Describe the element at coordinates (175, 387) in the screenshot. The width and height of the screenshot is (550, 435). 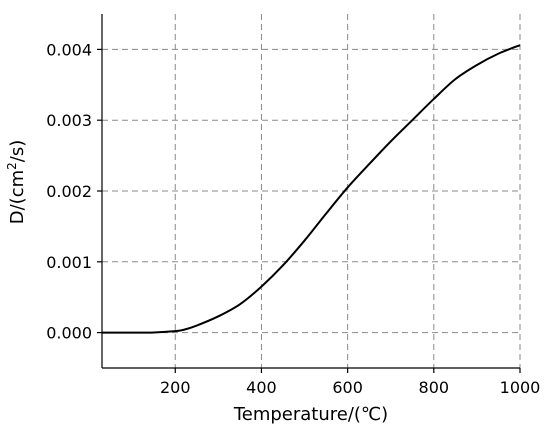
I see `x-tick-label: 200` at that location.